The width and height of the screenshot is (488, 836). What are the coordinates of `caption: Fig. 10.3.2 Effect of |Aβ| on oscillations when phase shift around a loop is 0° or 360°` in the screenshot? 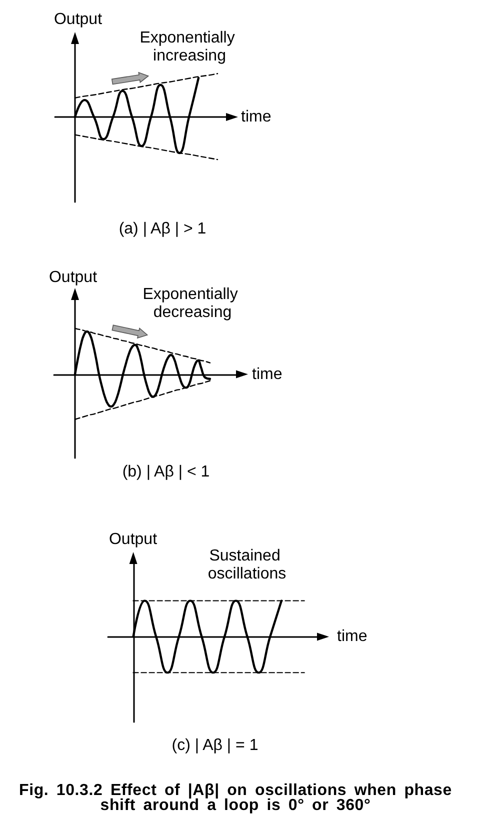 It's located at (235, 798).